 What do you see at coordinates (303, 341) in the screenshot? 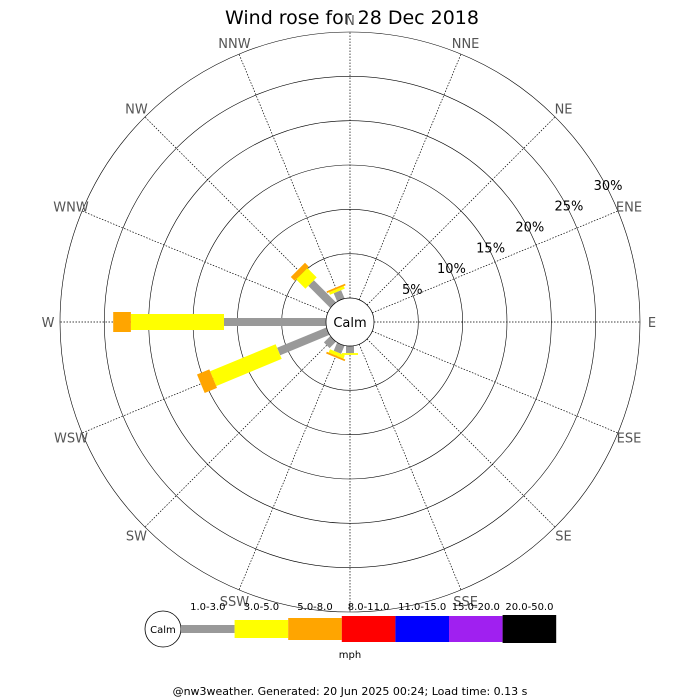
I see `bar-wsw-1.0-3.0` at bounding box center [303, 341].